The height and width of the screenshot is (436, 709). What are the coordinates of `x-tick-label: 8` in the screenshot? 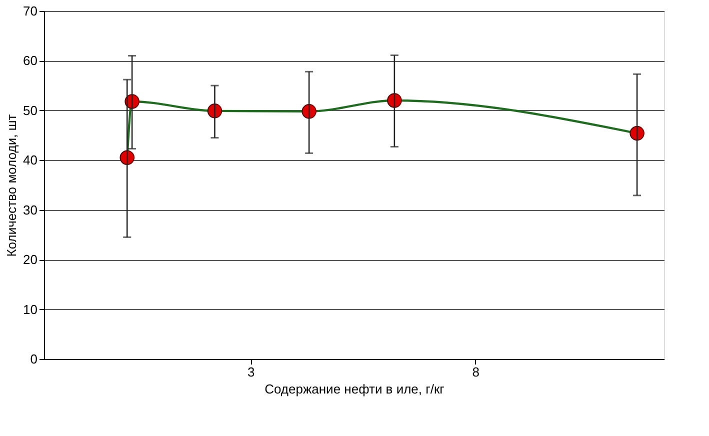 It's located at (476, 372).